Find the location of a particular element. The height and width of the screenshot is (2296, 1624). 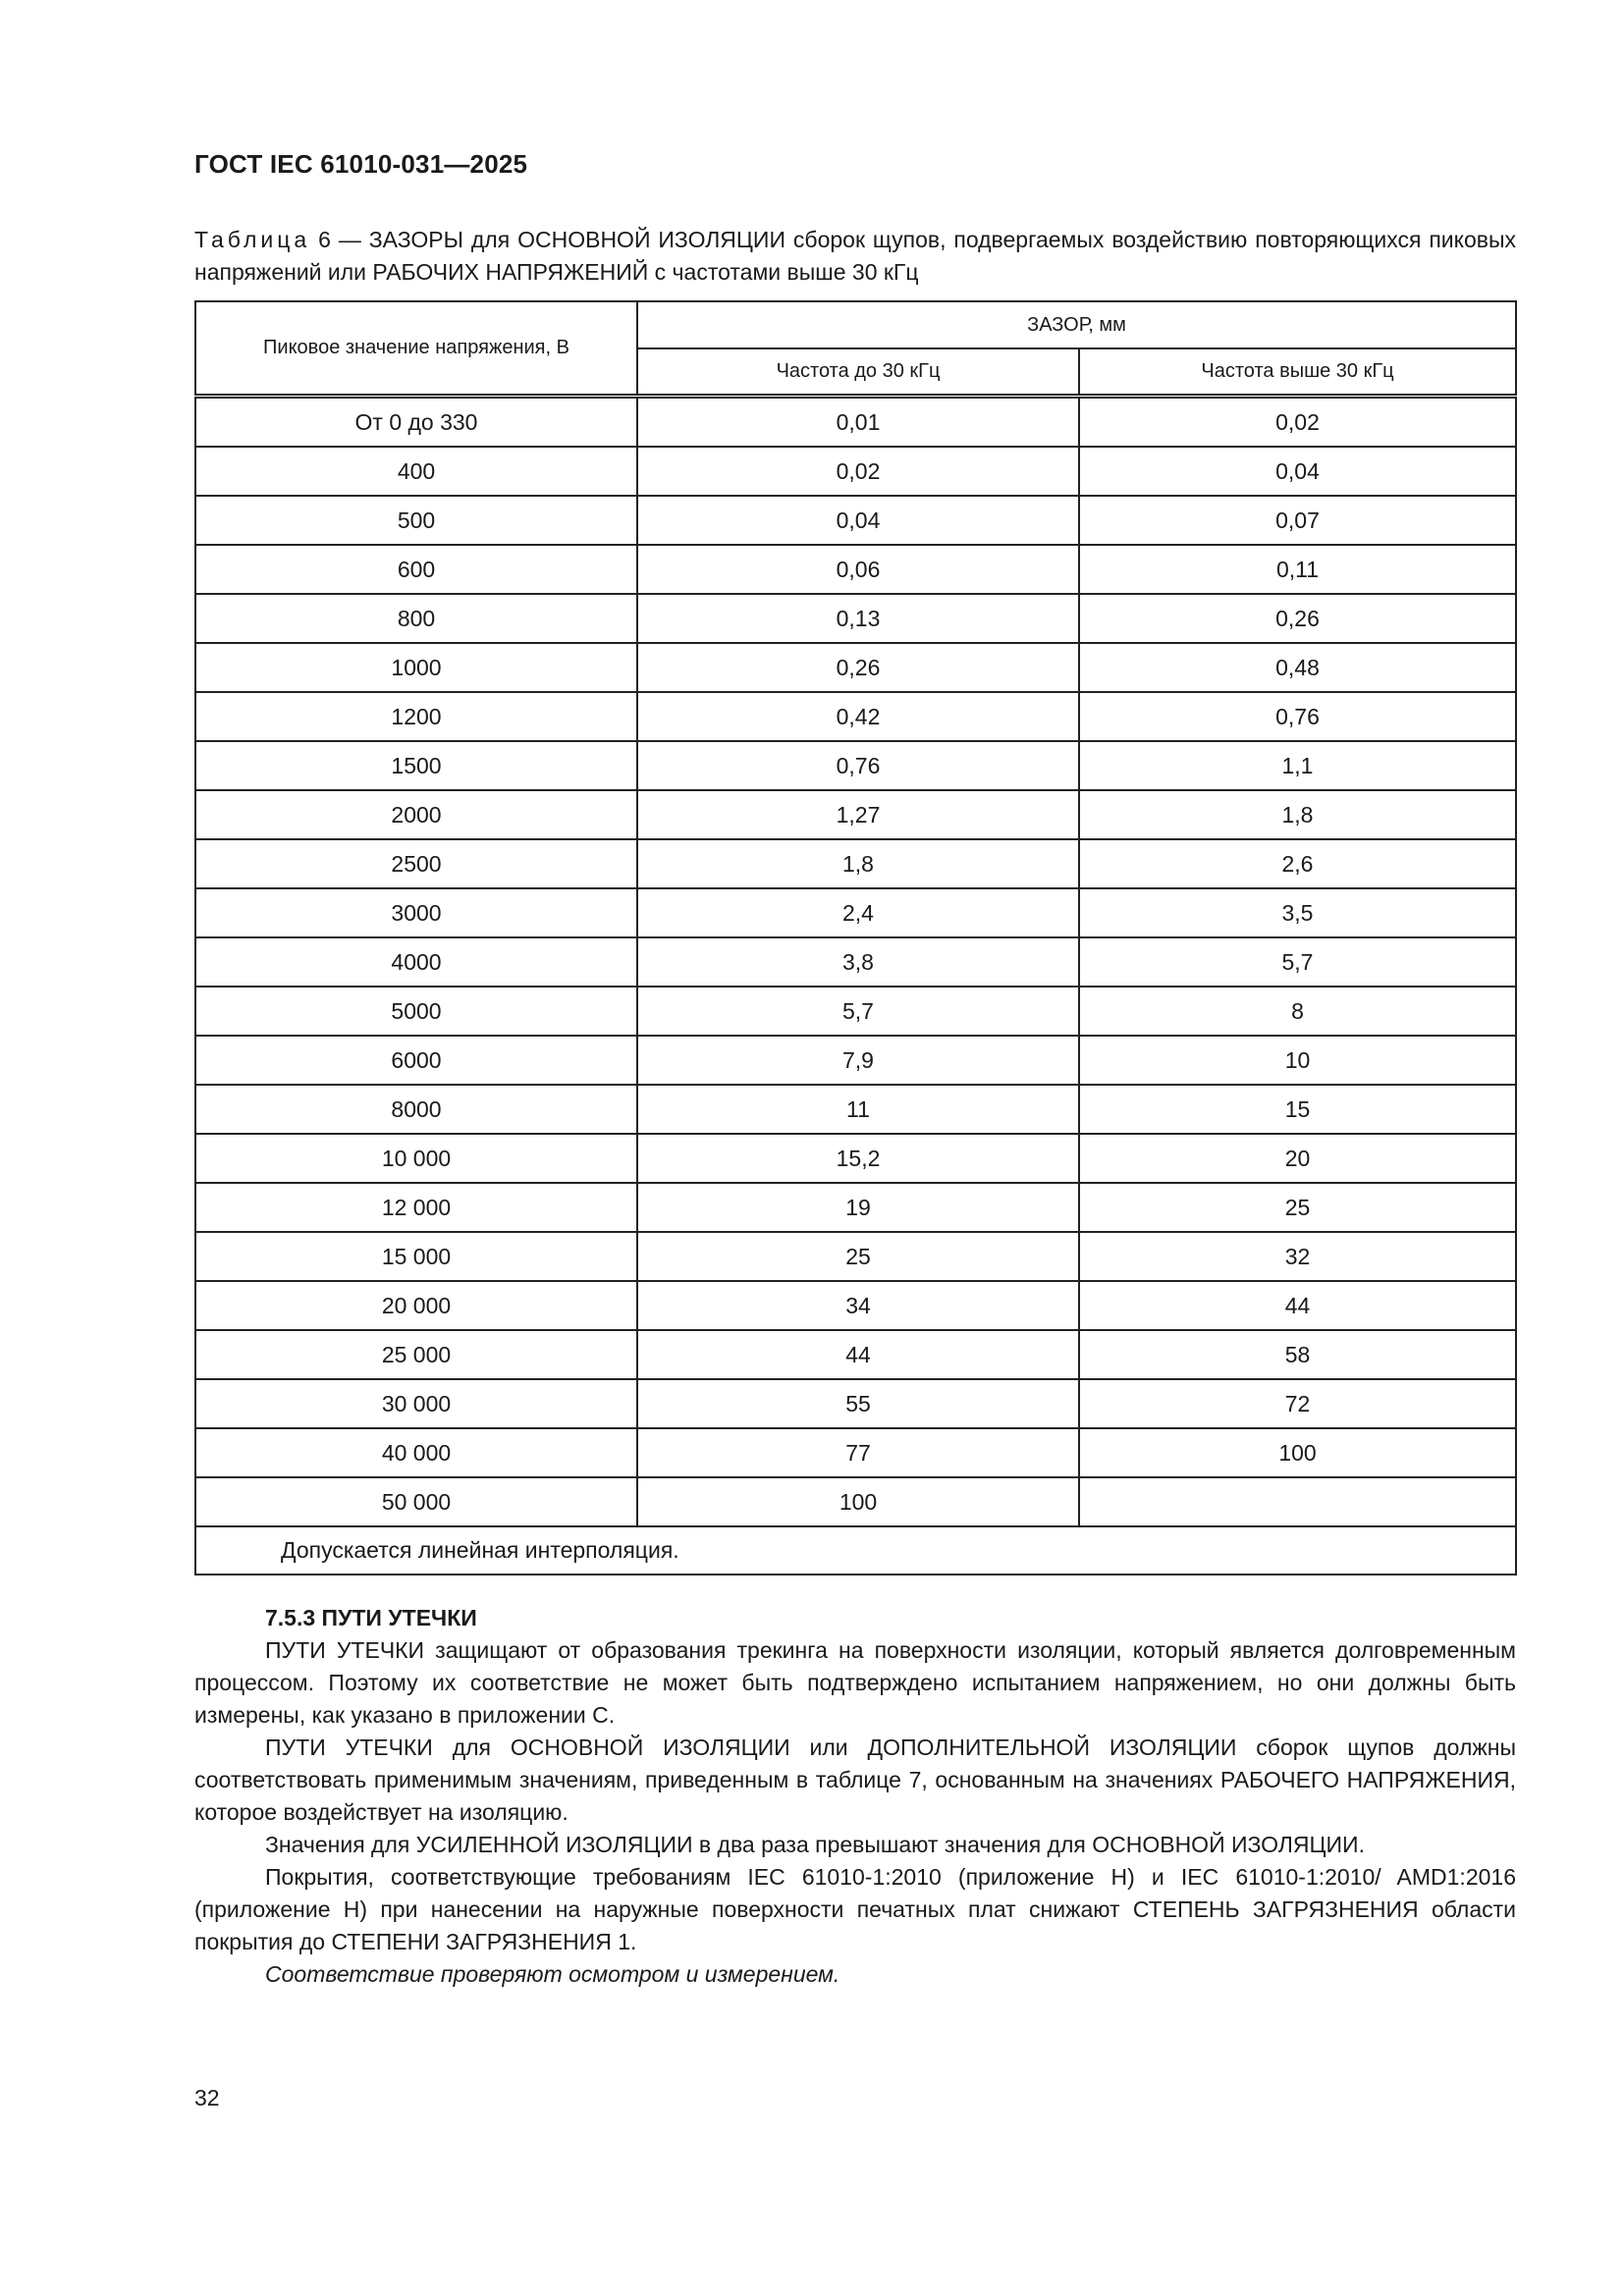

cell-clearance-low: 77 is located at coordinates (858, 1452).